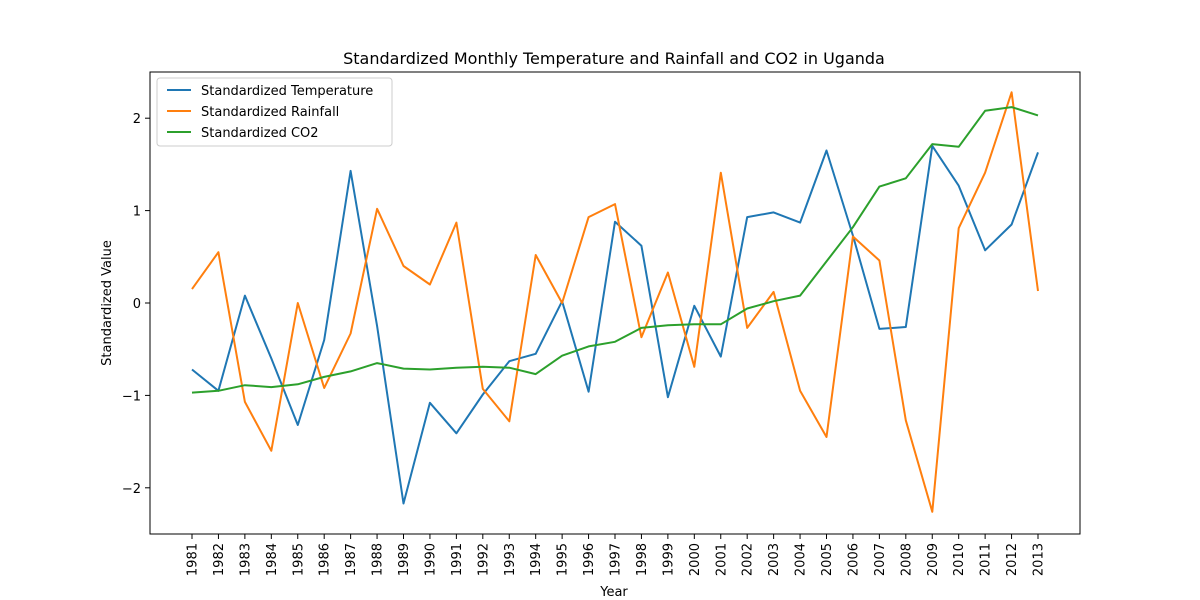 The width and height of the screenshot is (1200, 600). What do you see at coordinates (695, 559) in the screenshot?
I see `x-tick-label: 2000` at bounding box center [695, 559].